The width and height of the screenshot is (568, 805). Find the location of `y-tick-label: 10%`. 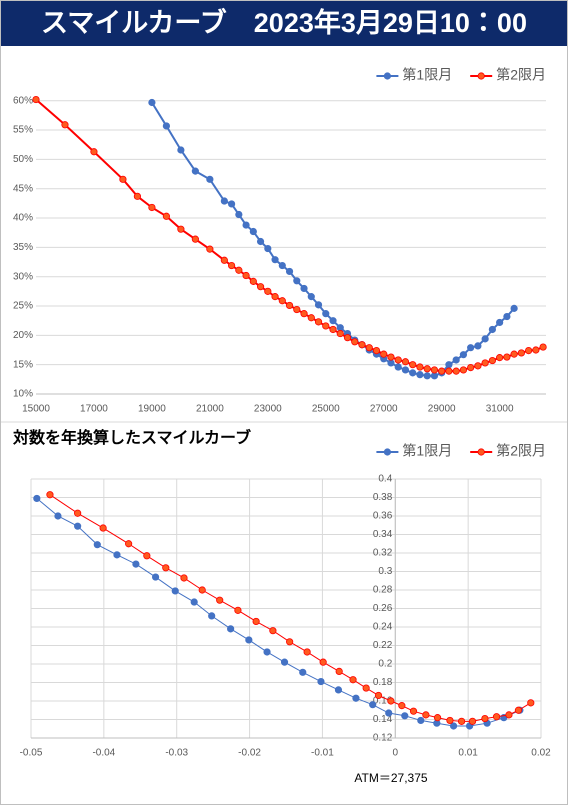

y-tick-label: 10% is located at coordinates (23, 394).